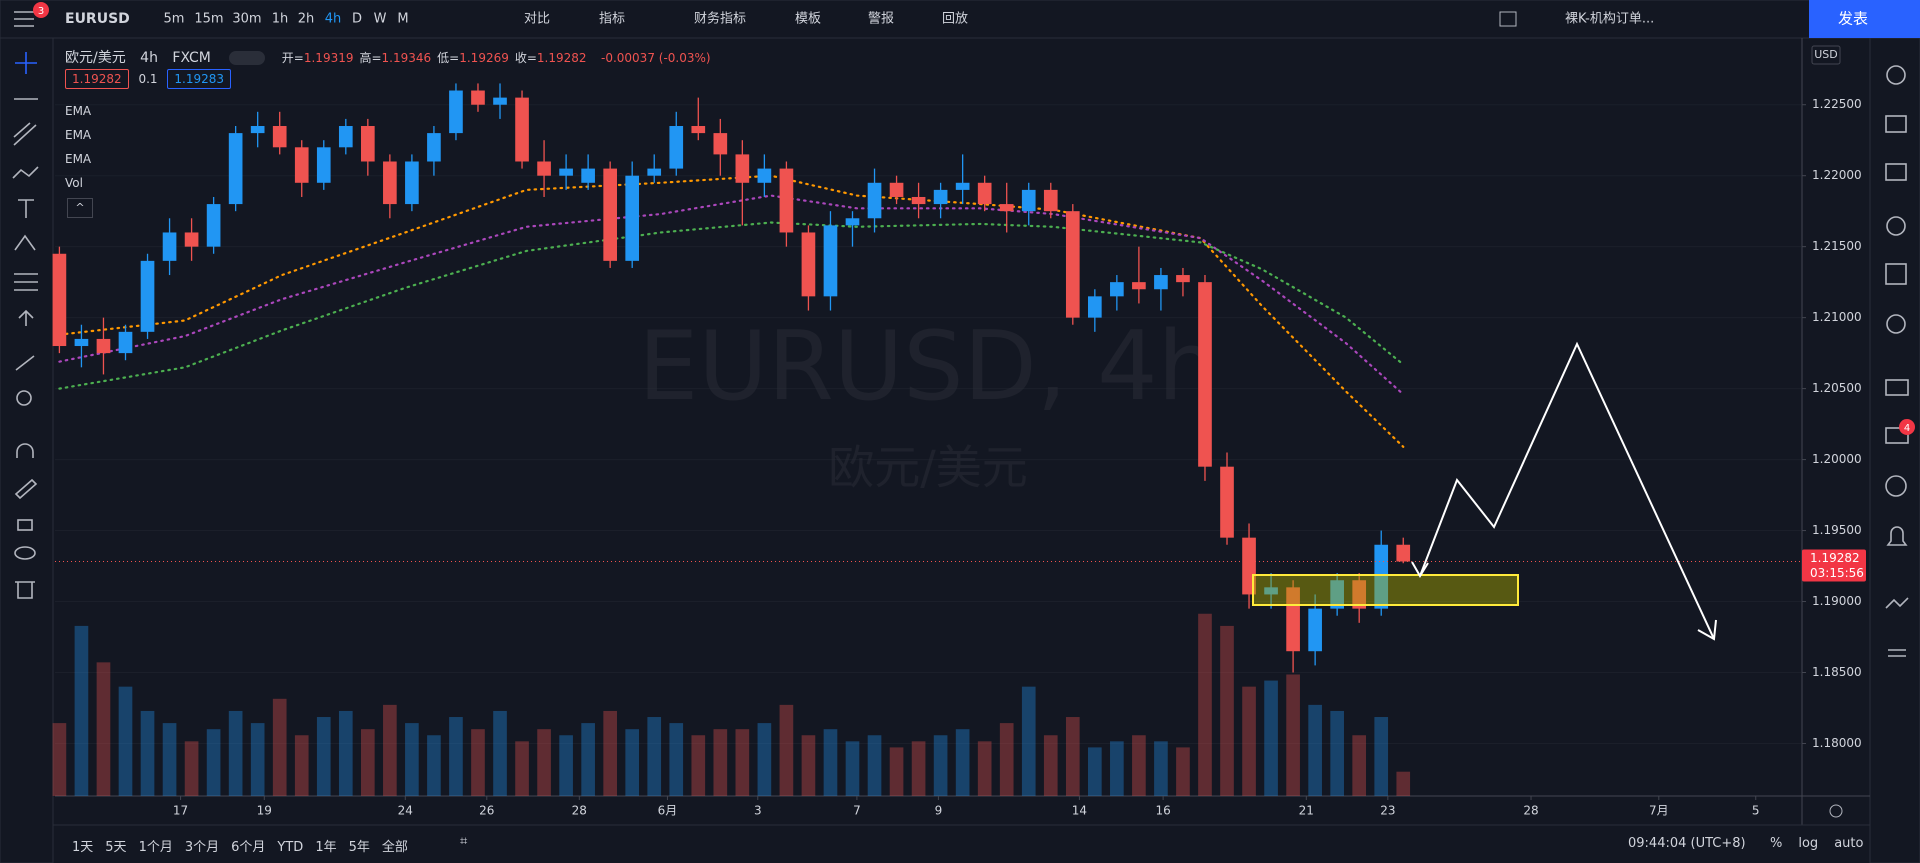  Describe the element at coordinates (1896, 226) in the screenshot. I see `hotlist-icon` at that location.